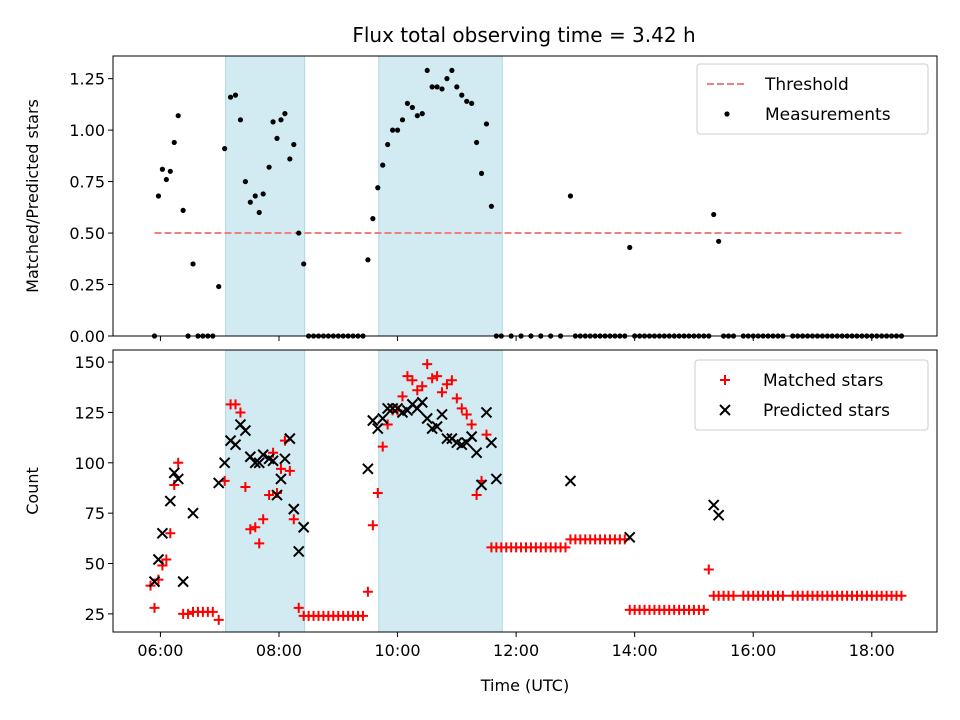 The image size is (960, 720). I want to click on x-tick-label: 06:00, so click(160, 650).